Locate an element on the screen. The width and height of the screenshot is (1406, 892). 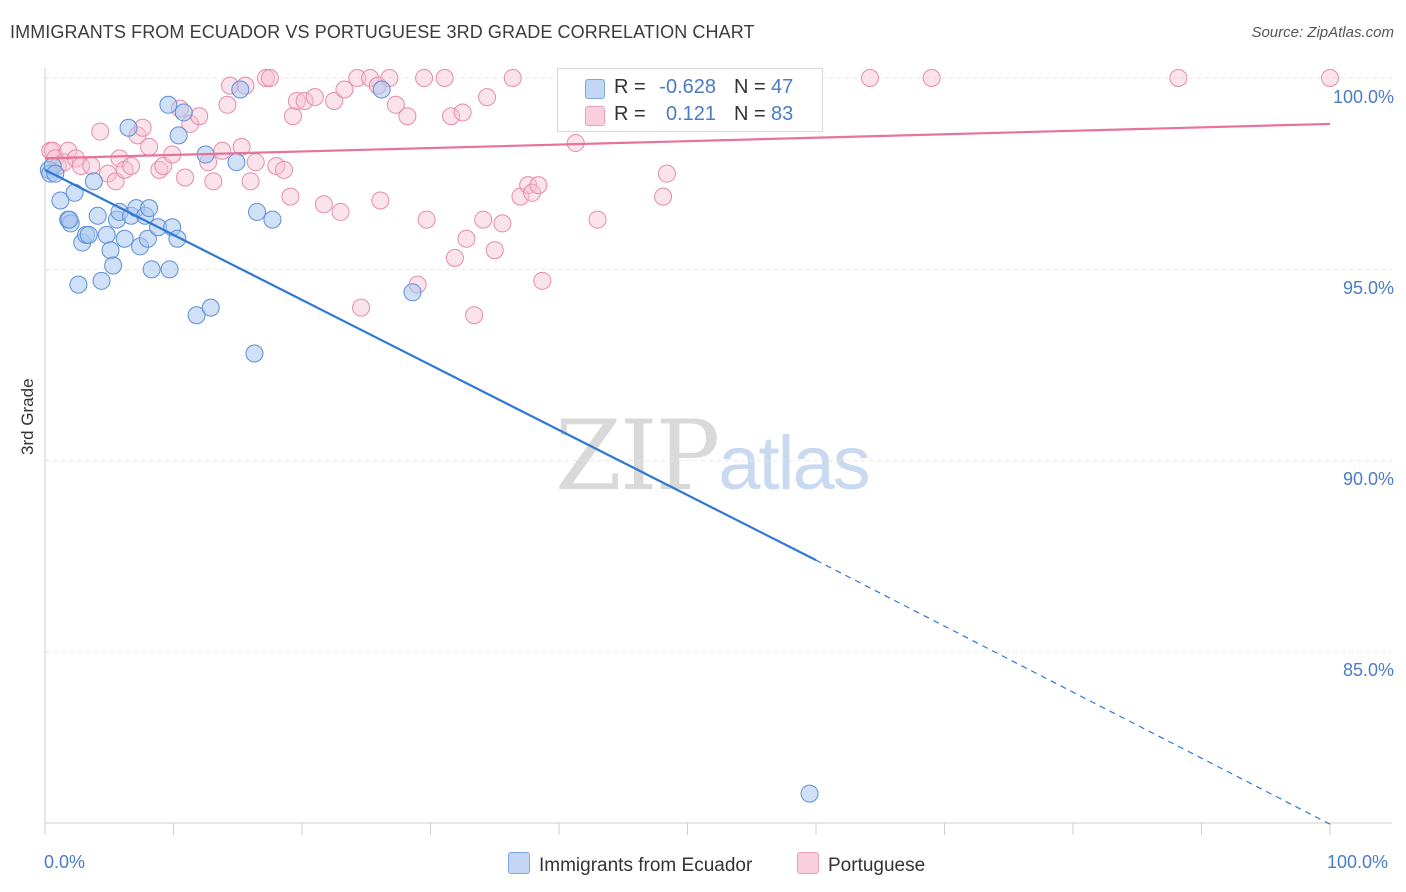
legend-row-portuguese: R = 0.121 N = 83 is located at coordinates (690, 114).